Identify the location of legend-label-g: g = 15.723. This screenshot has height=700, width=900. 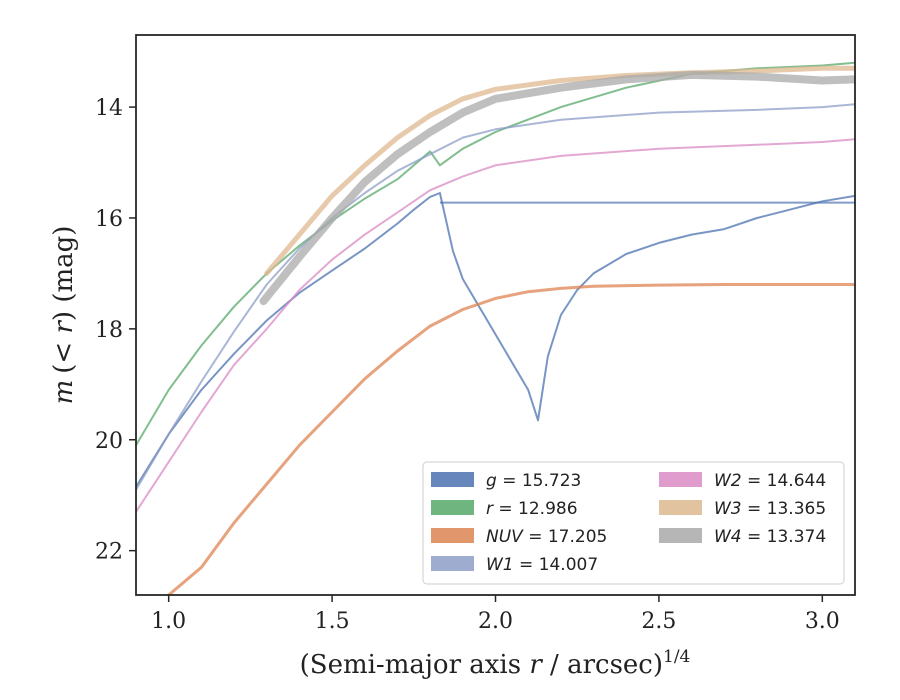
(533, 481).